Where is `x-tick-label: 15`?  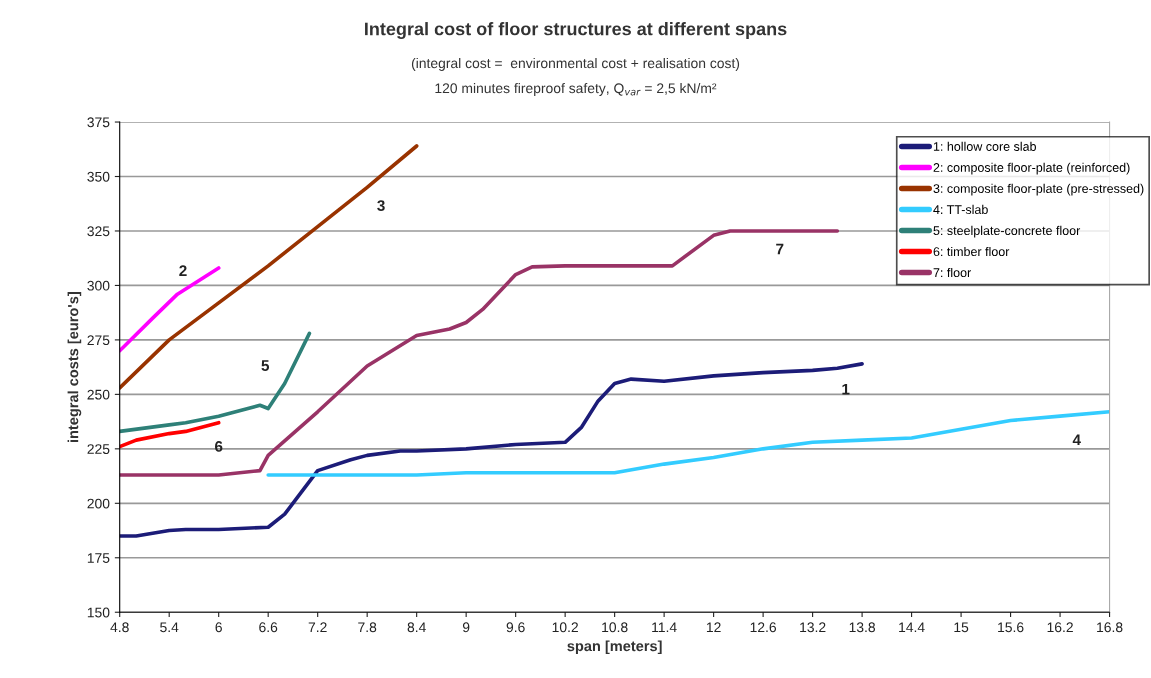 x-tick-label: 15 is located at coordinates (961, 627).